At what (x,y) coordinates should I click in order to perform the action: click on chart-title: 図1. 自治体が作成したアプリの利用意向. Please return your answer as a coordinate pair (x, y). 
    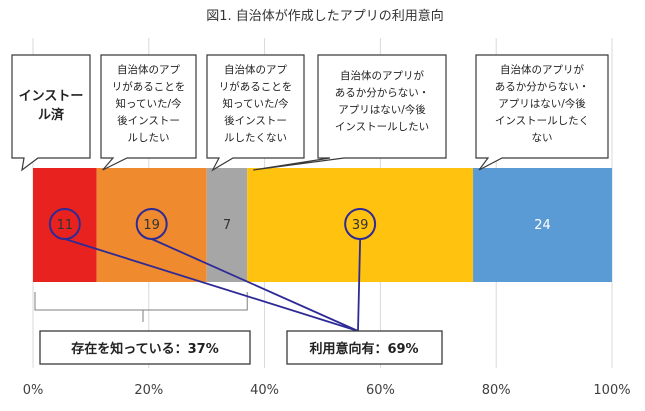
    Looking at the image, I should click on (325, 16).